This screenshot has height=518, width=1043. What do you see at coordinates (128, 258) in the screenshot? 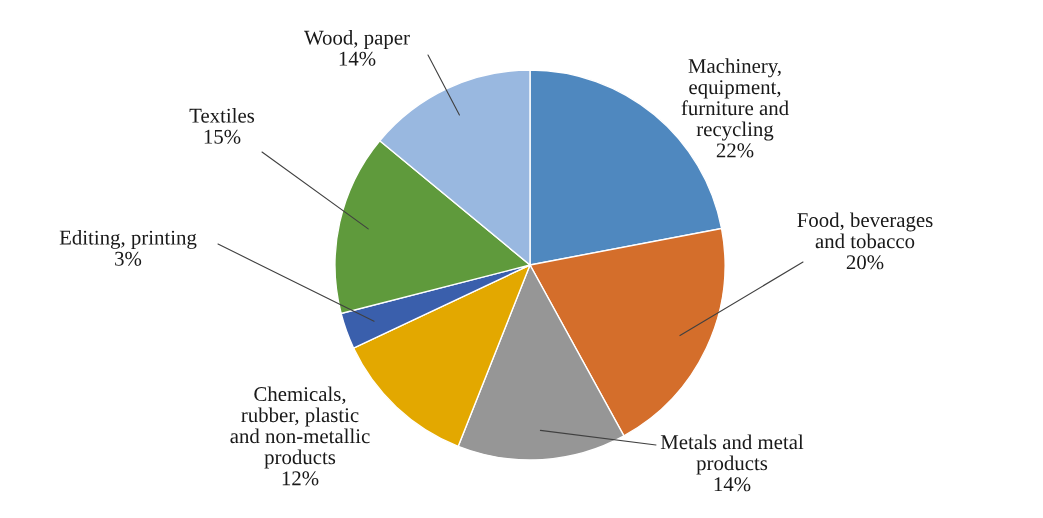
I see `data-label: 3%` at bounding box center [128, 258].